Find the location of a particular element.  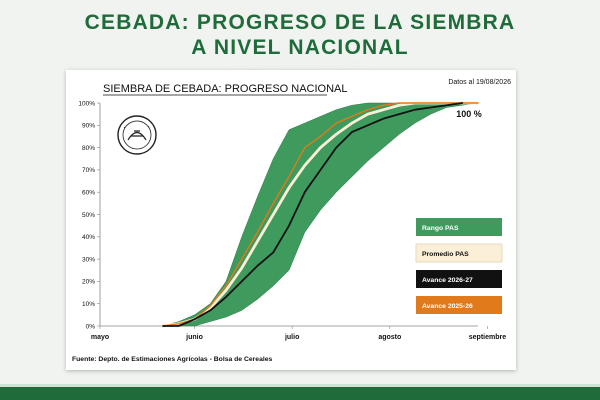

x-axis: mayo junio julio agosto septiembre is located at coordinates (298, 333).